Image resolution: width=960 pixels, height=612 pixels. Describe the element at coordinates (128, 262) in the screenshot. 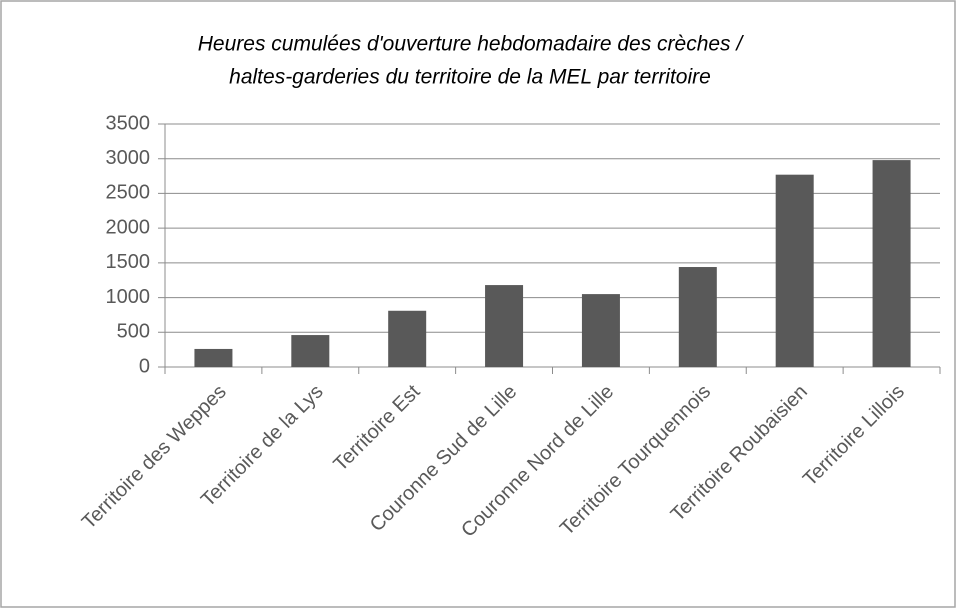

I see `y-tick-label: 1500` at that location.